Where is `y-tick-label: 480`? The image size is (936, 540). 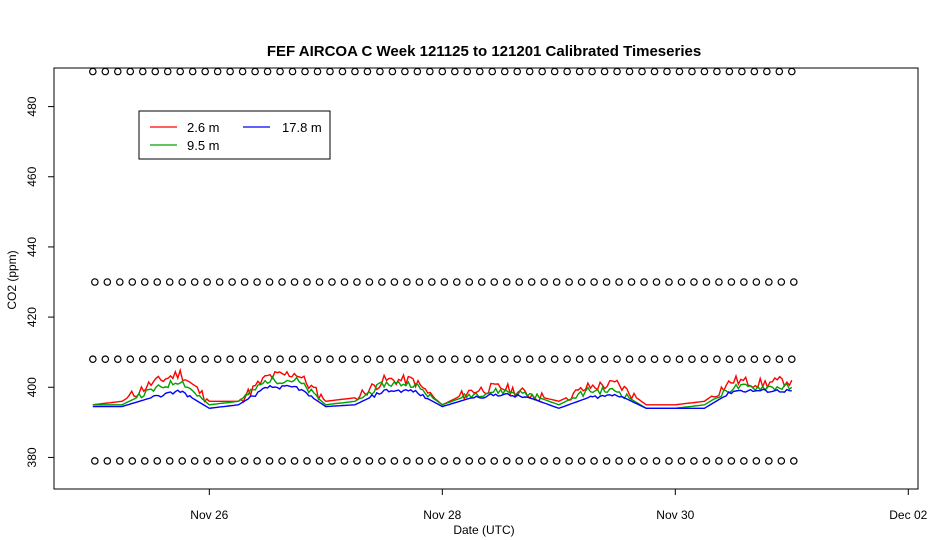 y-tick-label: 480 is located at coordinates (32, 106).